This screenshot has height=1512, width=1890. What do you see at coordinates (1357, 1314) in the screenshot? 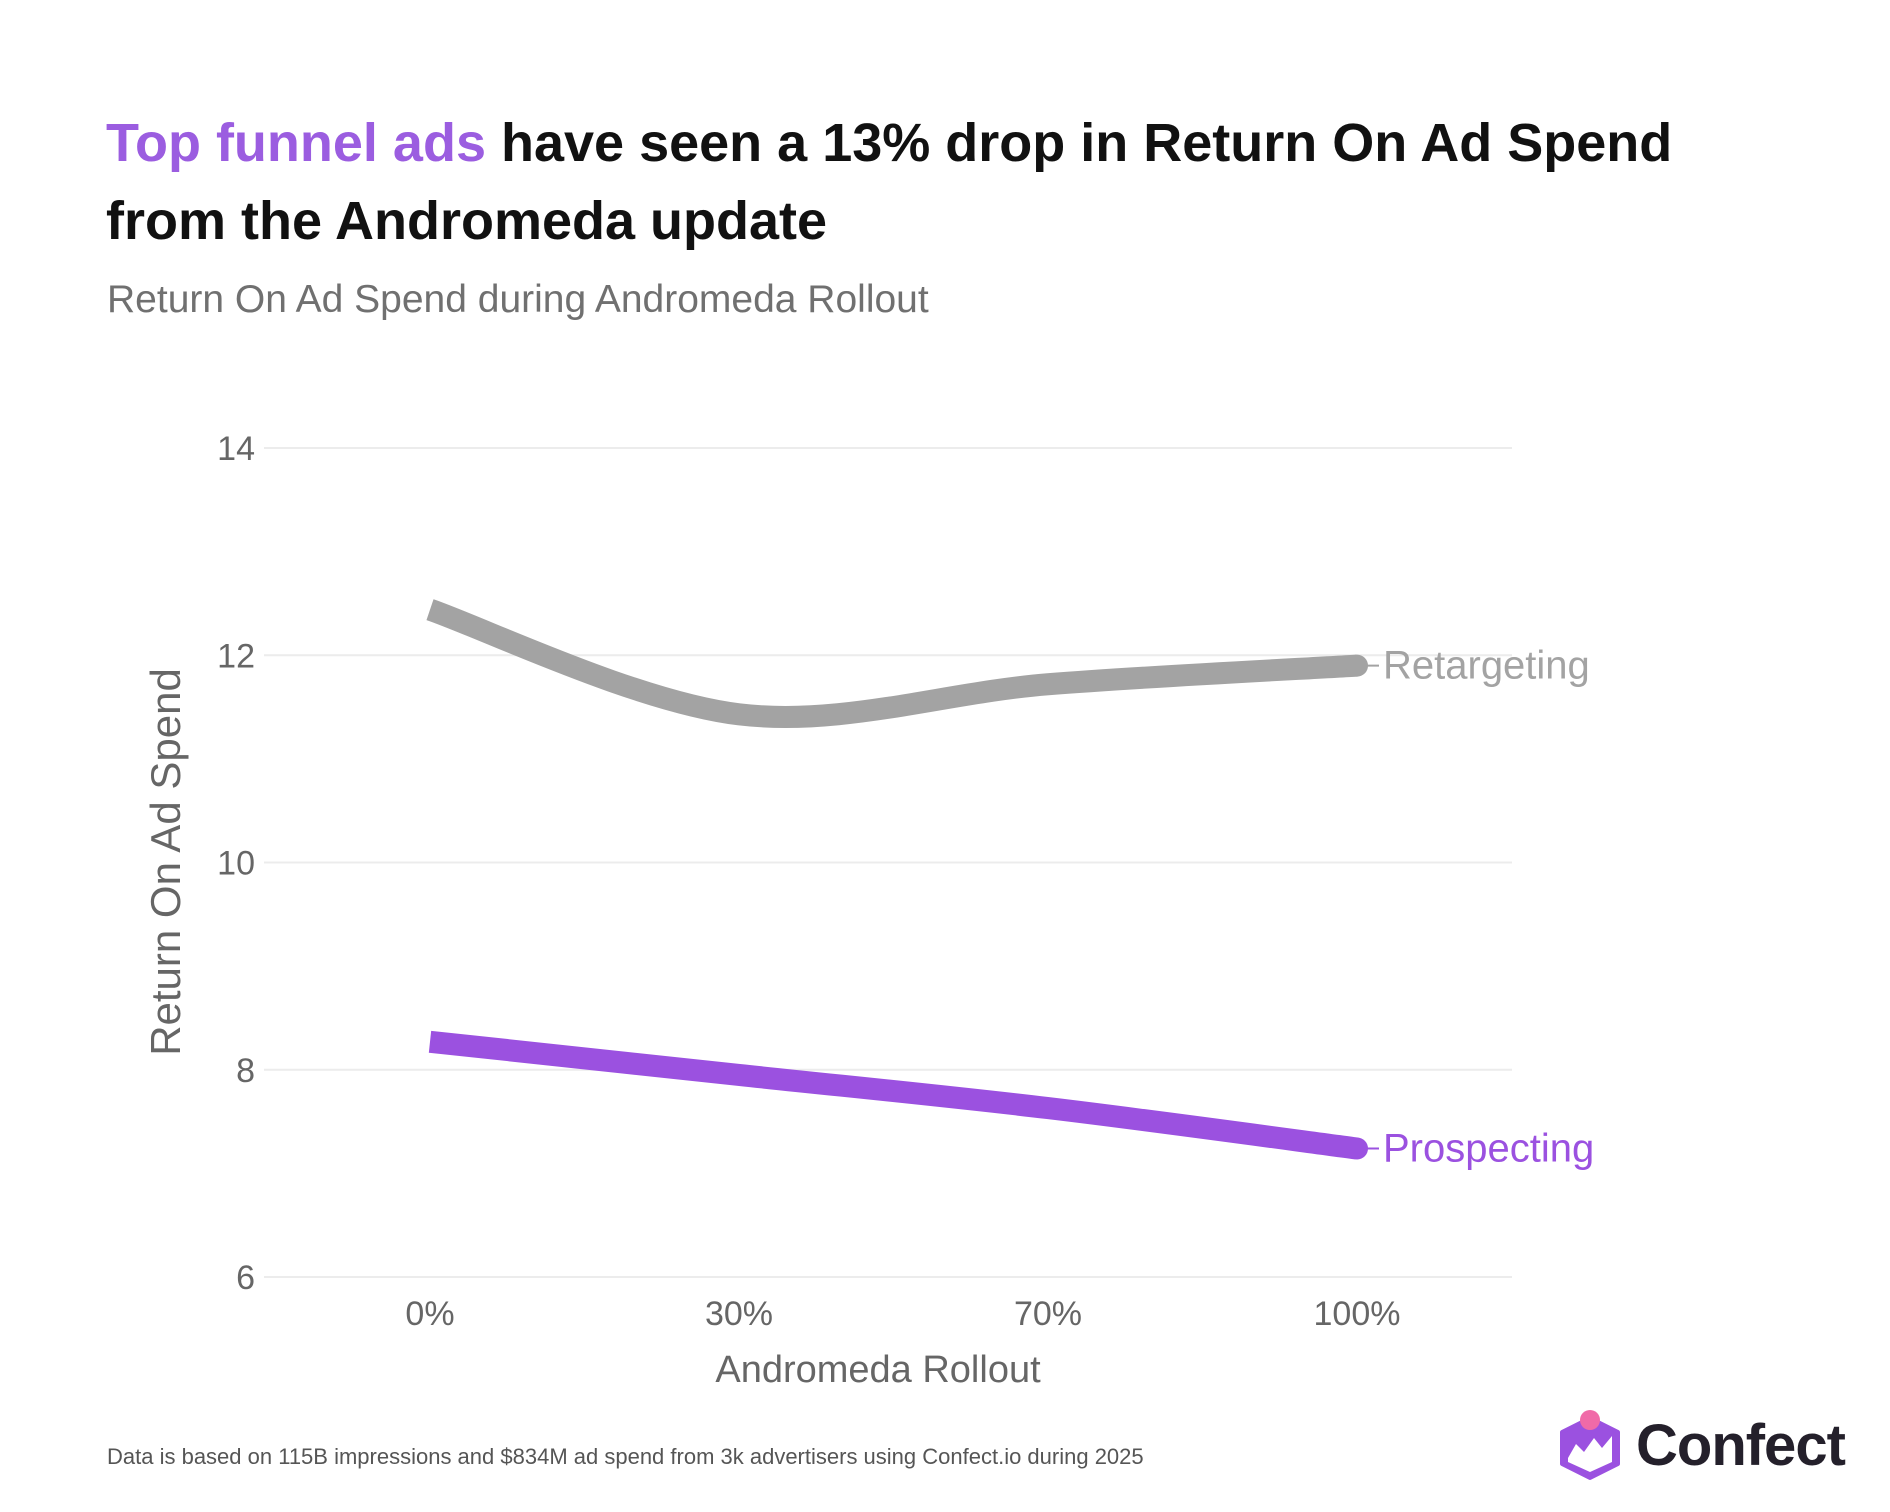
I see `x-tick-label: 100%` at bounding box center [1357, 1314].